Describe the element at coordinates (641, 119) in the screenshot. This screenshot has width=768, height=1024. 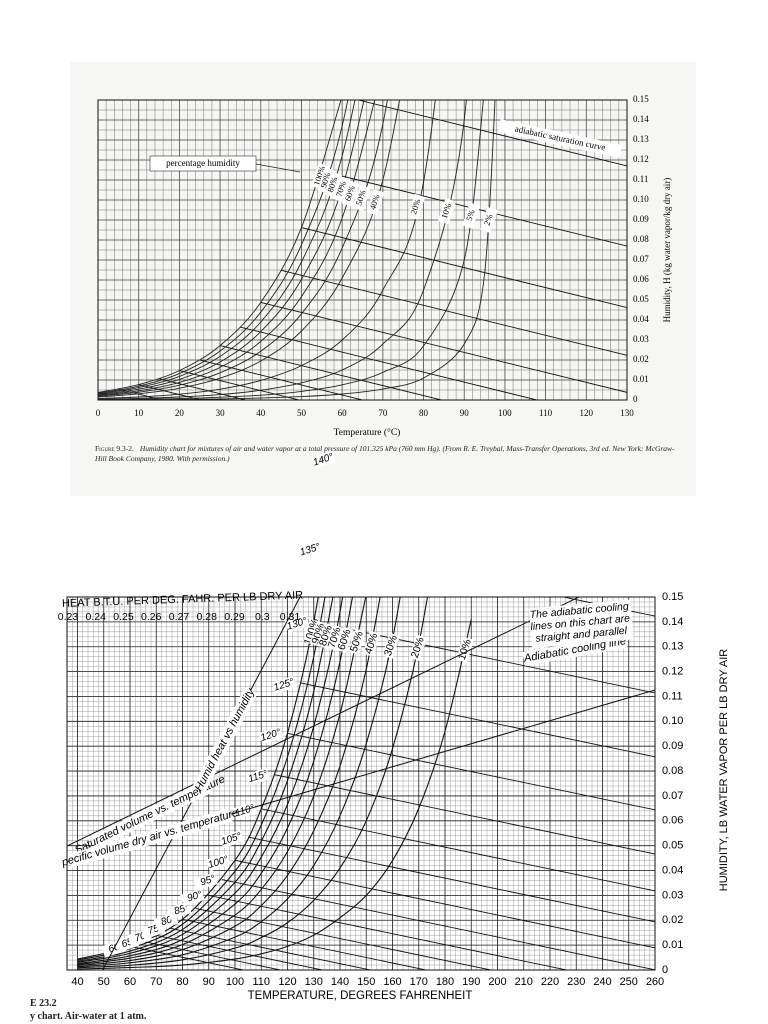
I see `y-tick-label: 0.14` at that location.